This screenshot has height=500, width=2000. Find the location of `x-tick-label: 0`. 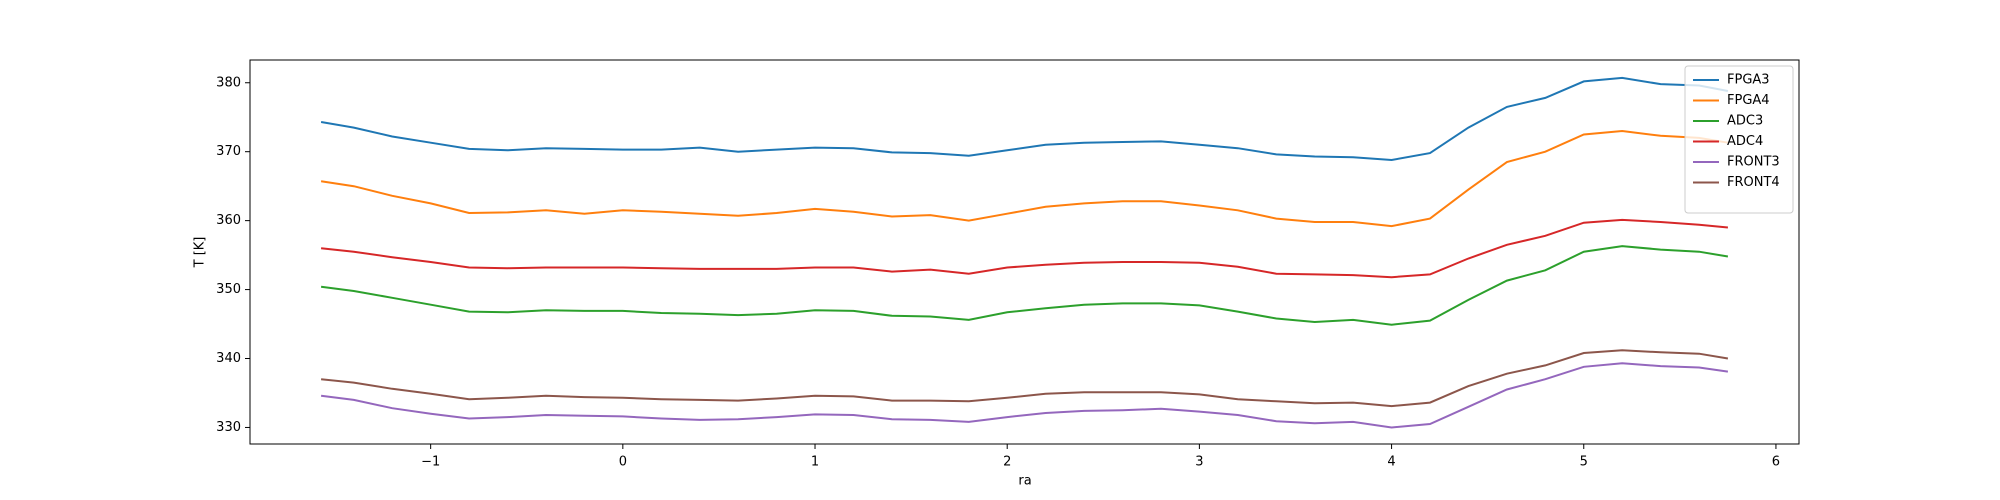

x-tick-label: 0 is located at coordinates (623, 462).